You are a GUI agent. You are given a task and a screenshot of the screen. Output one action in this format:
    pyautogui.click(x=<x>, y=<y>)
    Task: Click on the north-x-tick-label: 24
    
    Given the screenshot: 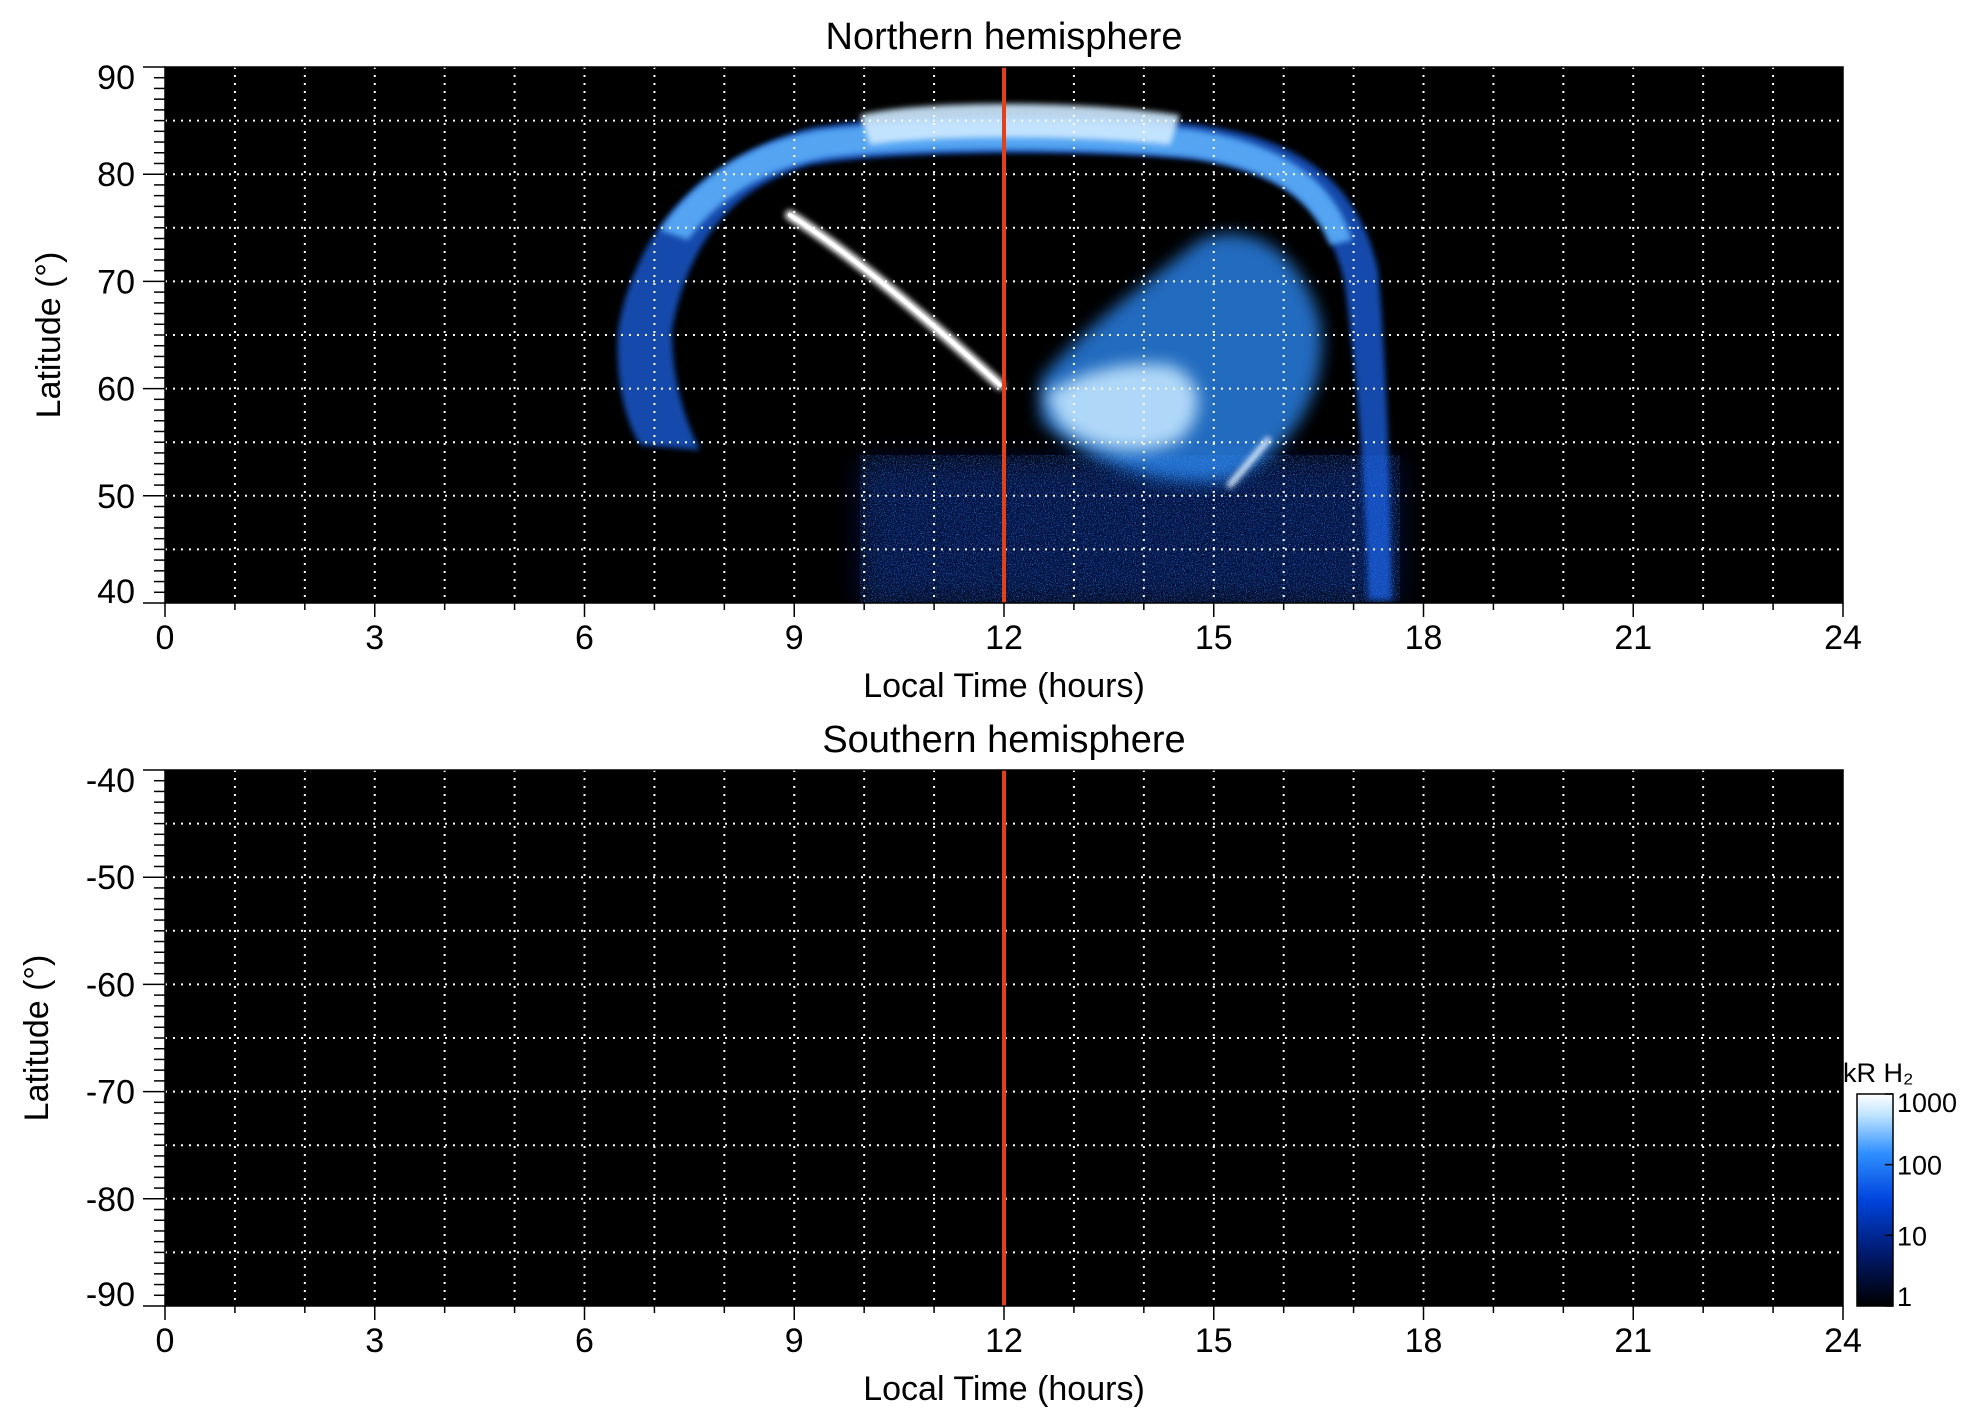 What is the action you would take?
    pyautogui.click(x=1843, y=638)
    